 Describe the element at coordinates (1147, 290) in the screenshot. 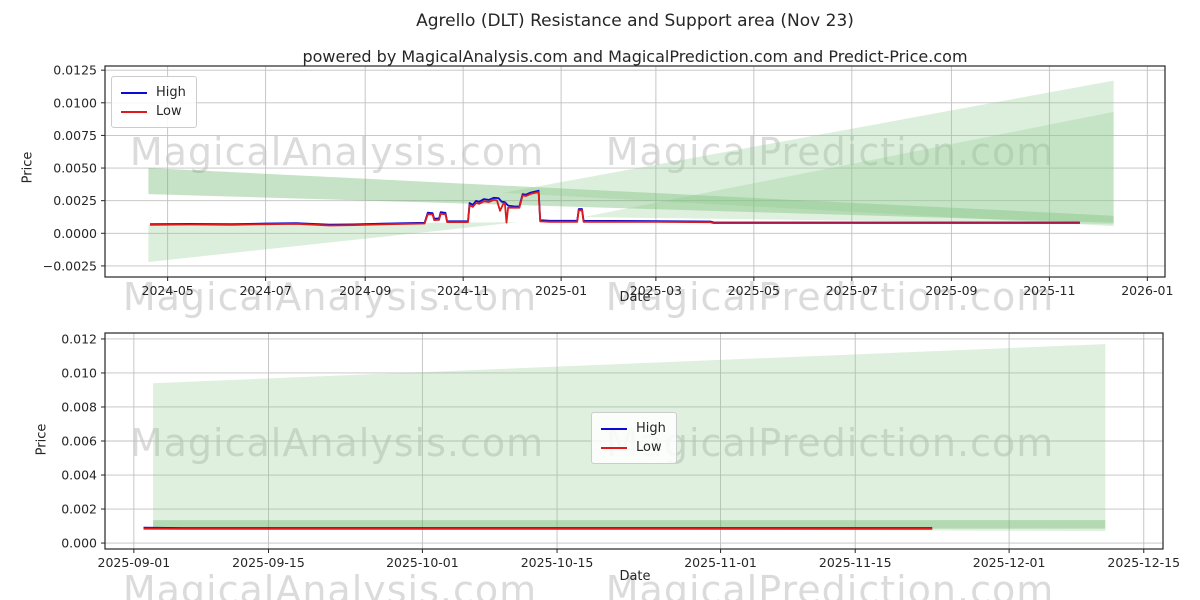

I see `x-tick-label: 2026-01` at that location.